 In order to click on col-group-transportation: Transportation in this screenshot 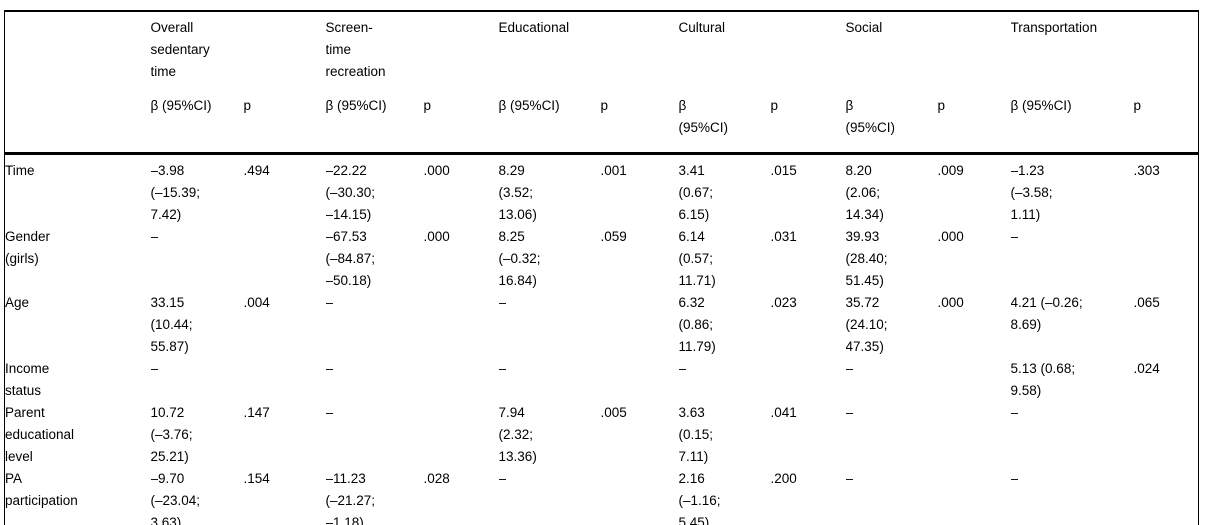, I will do `click(1054, 27)`.